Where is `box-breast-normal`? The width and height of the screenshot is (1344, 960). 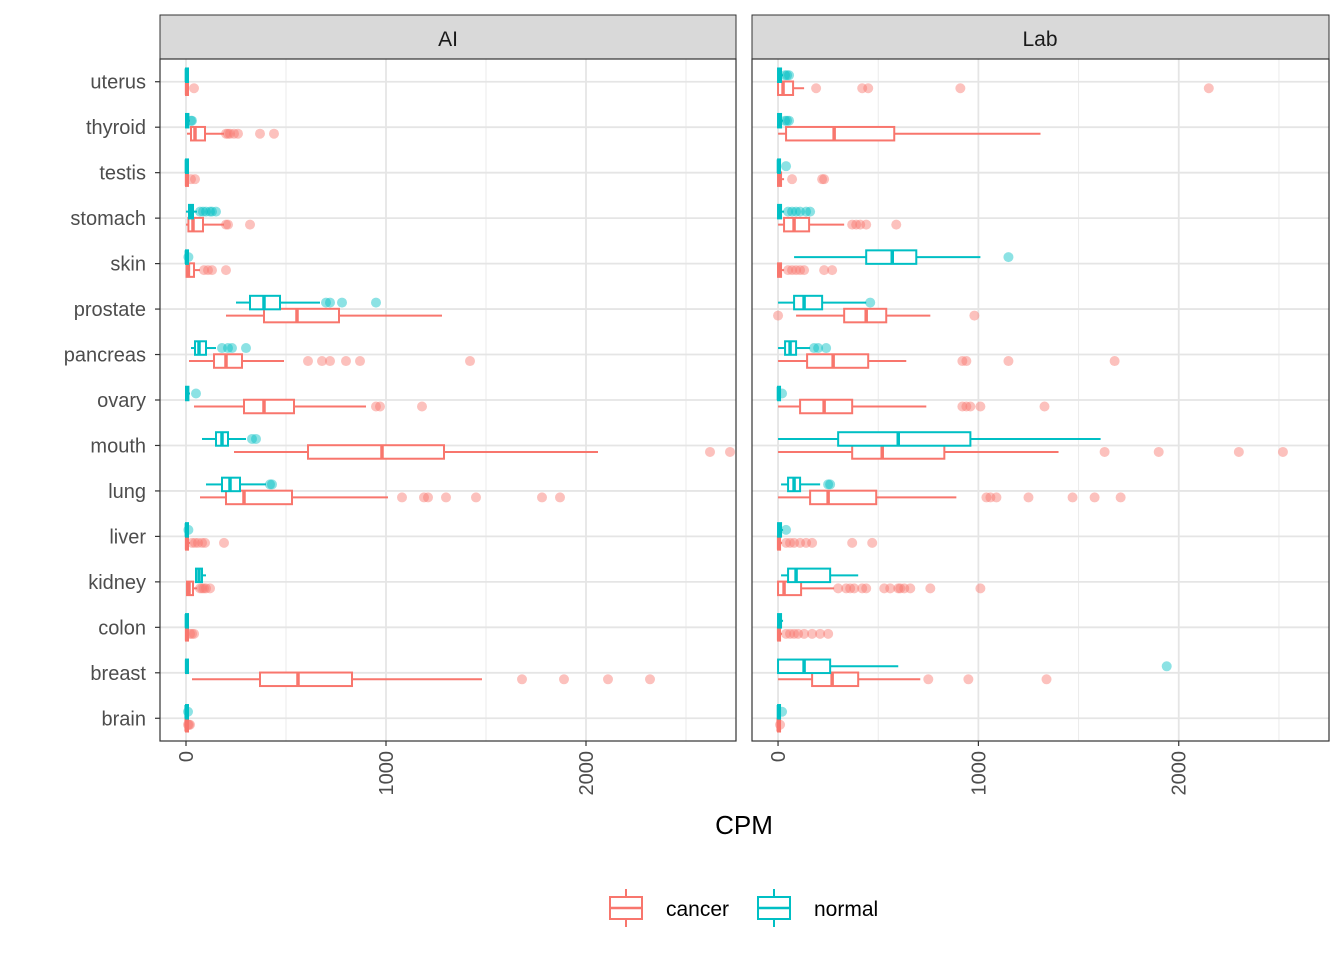 box-breast-normal is located at coordinates (974, 666).